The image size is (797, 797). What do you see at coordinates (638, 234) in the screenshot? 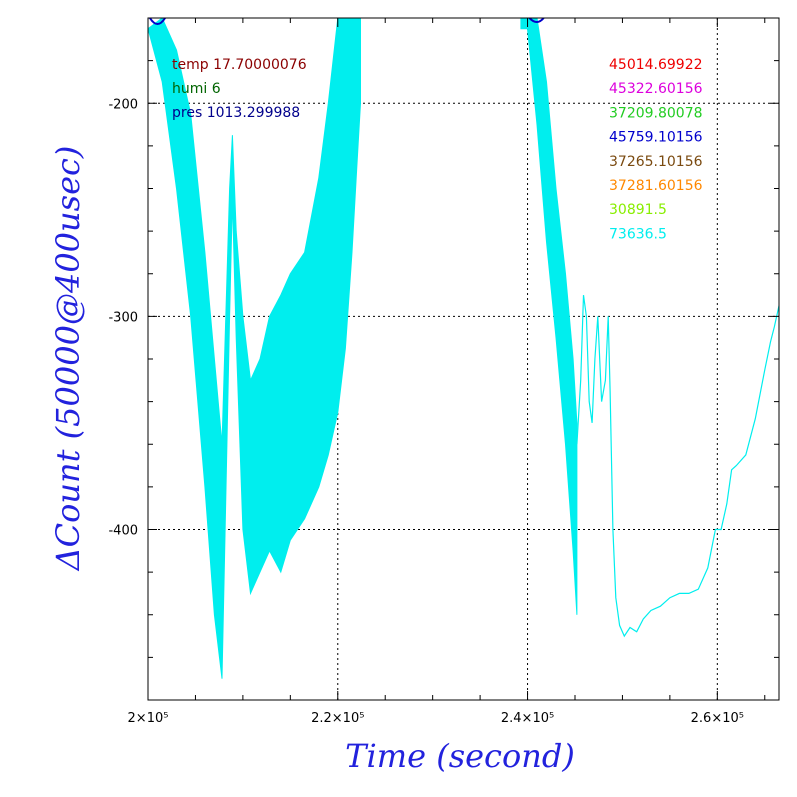
I see `series-value-label: 73636.5` at bounding box center [638, 234].